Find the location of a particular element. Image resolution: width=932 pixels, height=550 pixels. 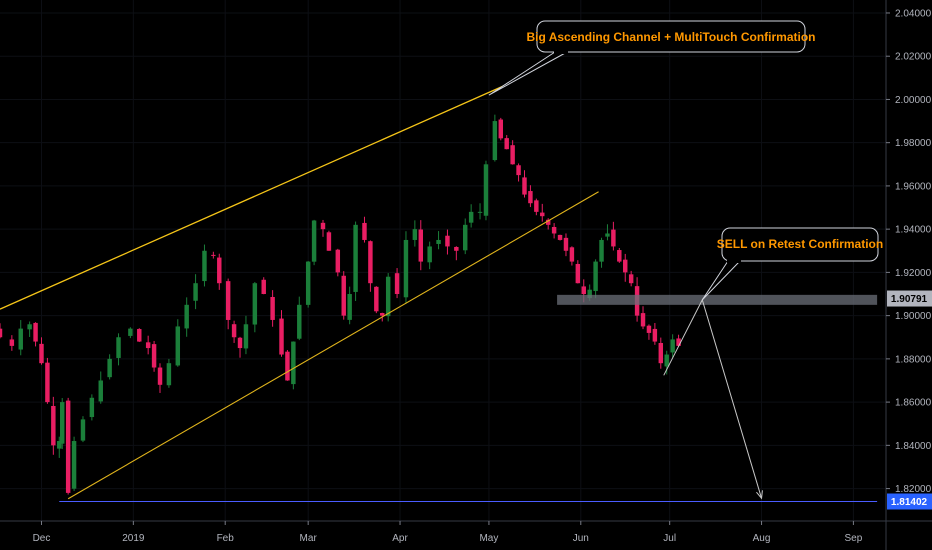

x-tick-label: Aug is located at coordinates (762, 538).